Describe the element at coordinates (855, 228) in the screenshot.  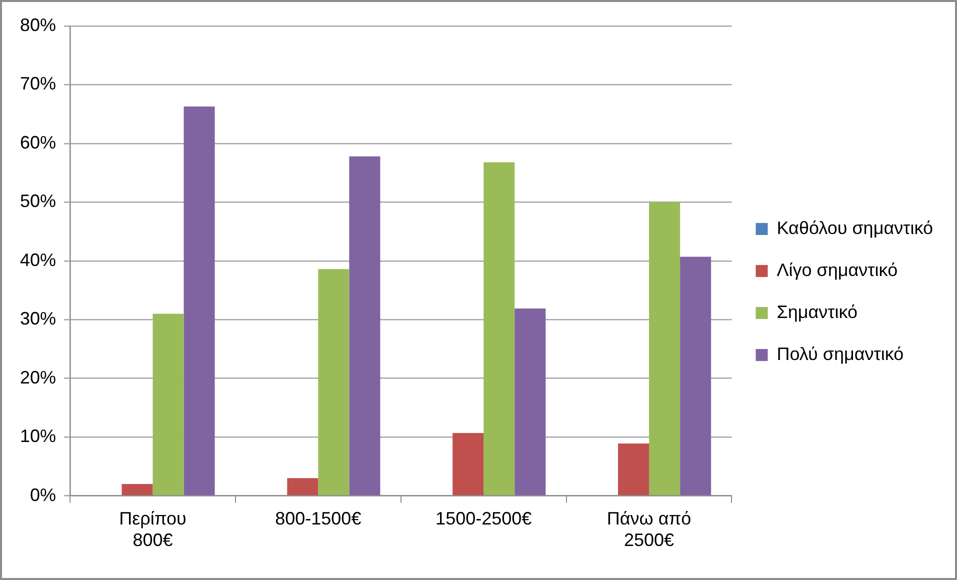
I see `legend-label: Καθόλου σημαντικό` at that location.